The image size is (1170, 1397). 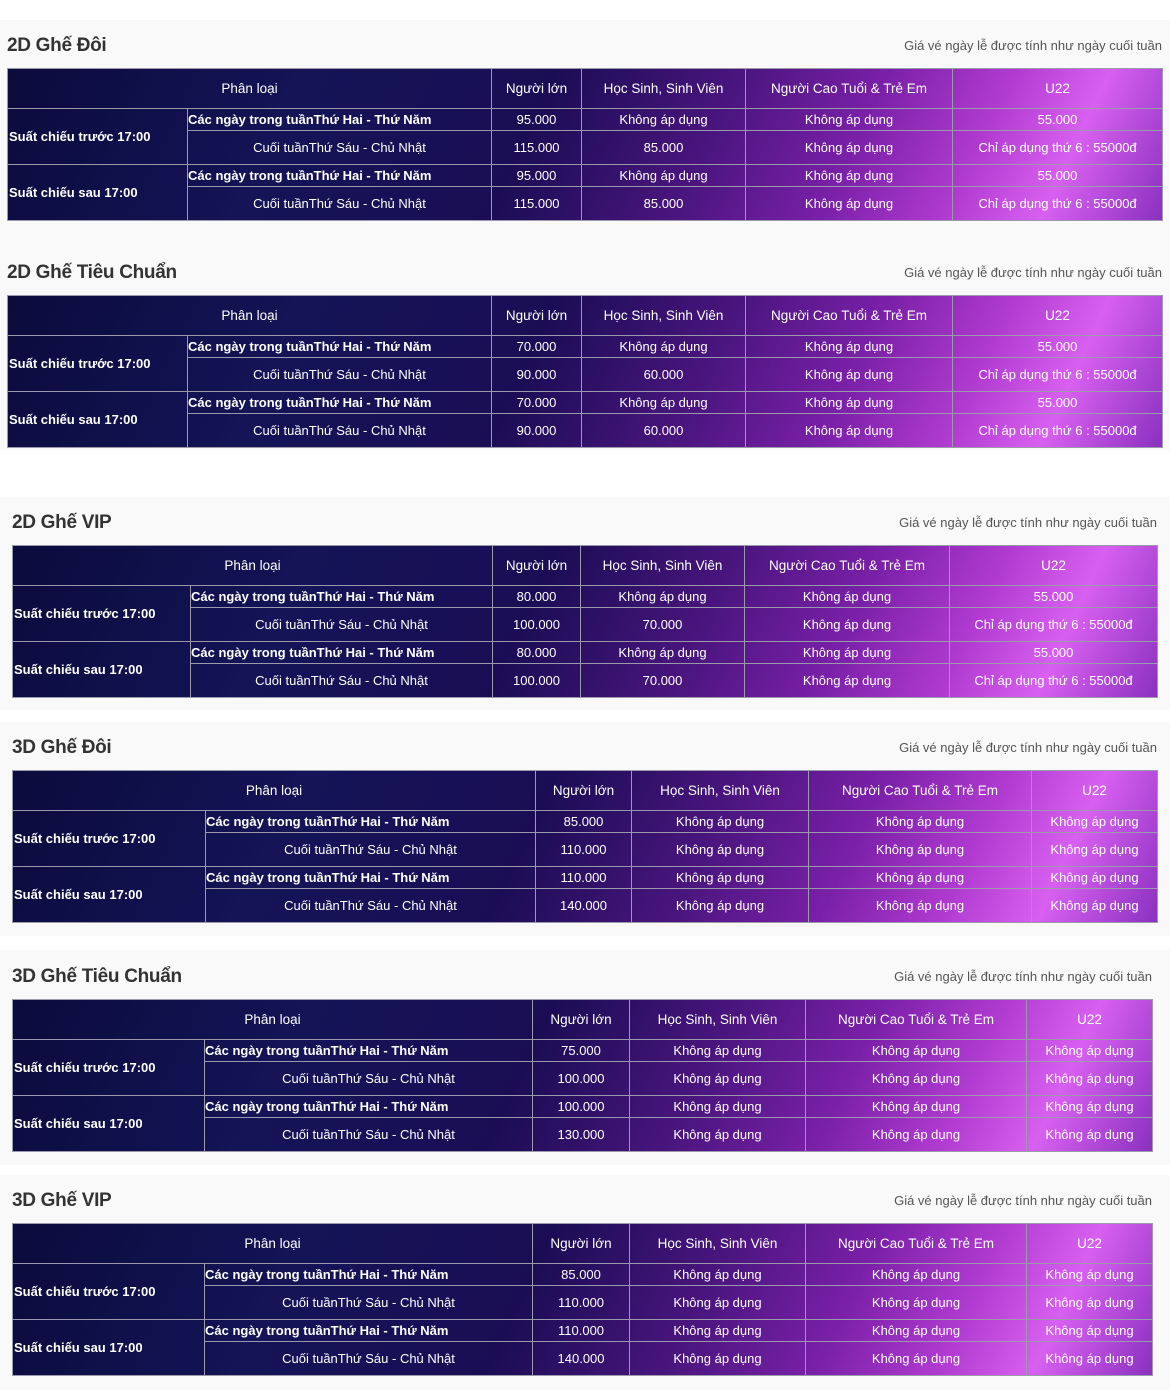 What do you see at coordinates (584, 877) in the screenshot?
I see `price-cell: 110.000` at bounding box center [584, 877].